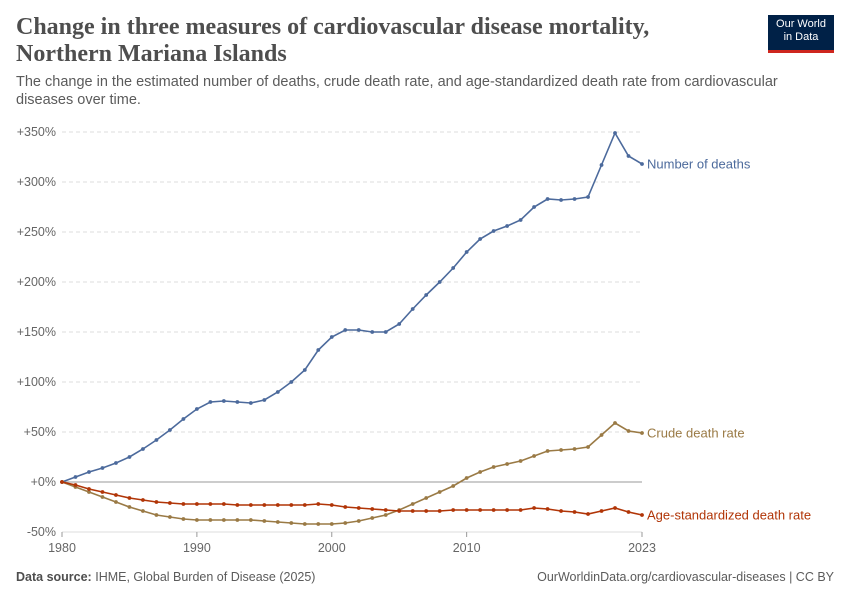  Describe the element at coordinates (801, 34) in the screenshot. I see `owid-logo: Our World in Data` at that location.